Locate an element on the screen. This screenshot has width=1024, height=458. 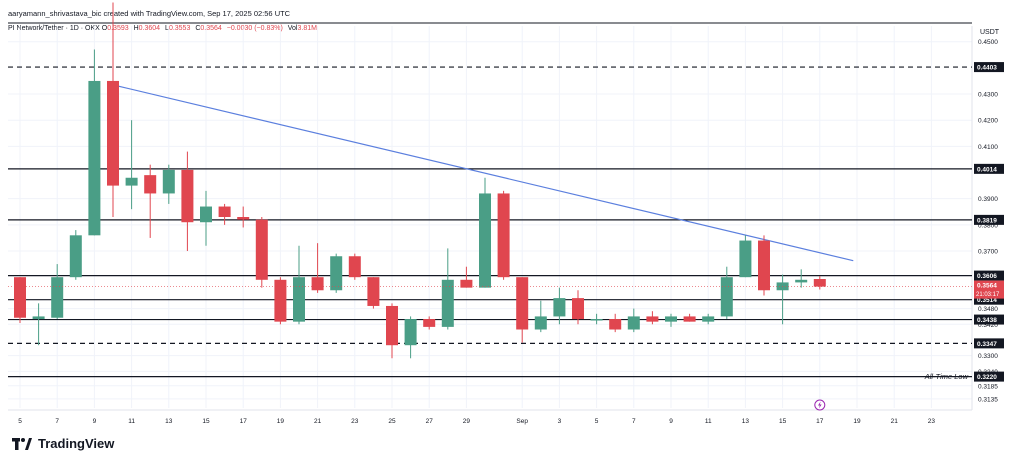
open-value: 0.3593 is located at coordinates (118, 28).